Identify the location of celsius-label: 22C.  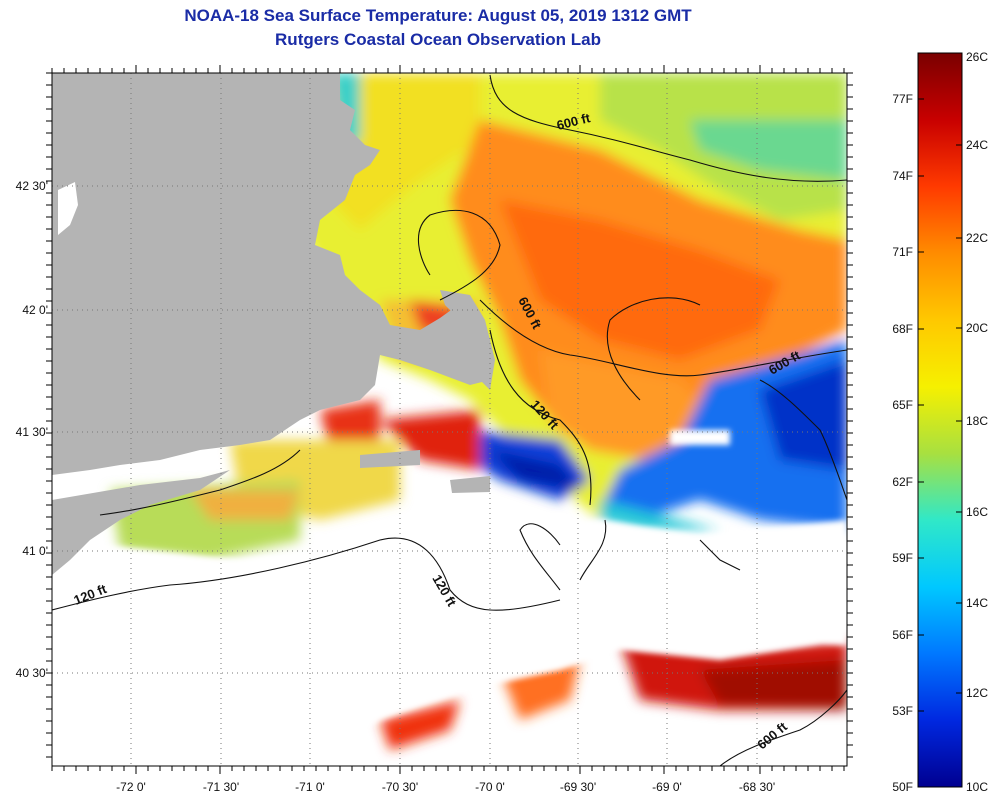
(977, 238).